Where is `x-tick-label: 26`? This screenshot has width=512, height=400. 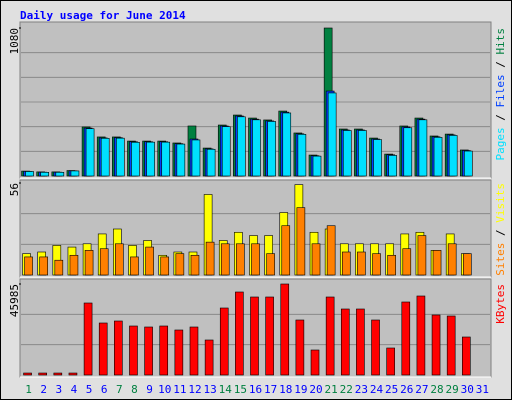
x-tick-label: 26 is located at coordinates (406, 389).